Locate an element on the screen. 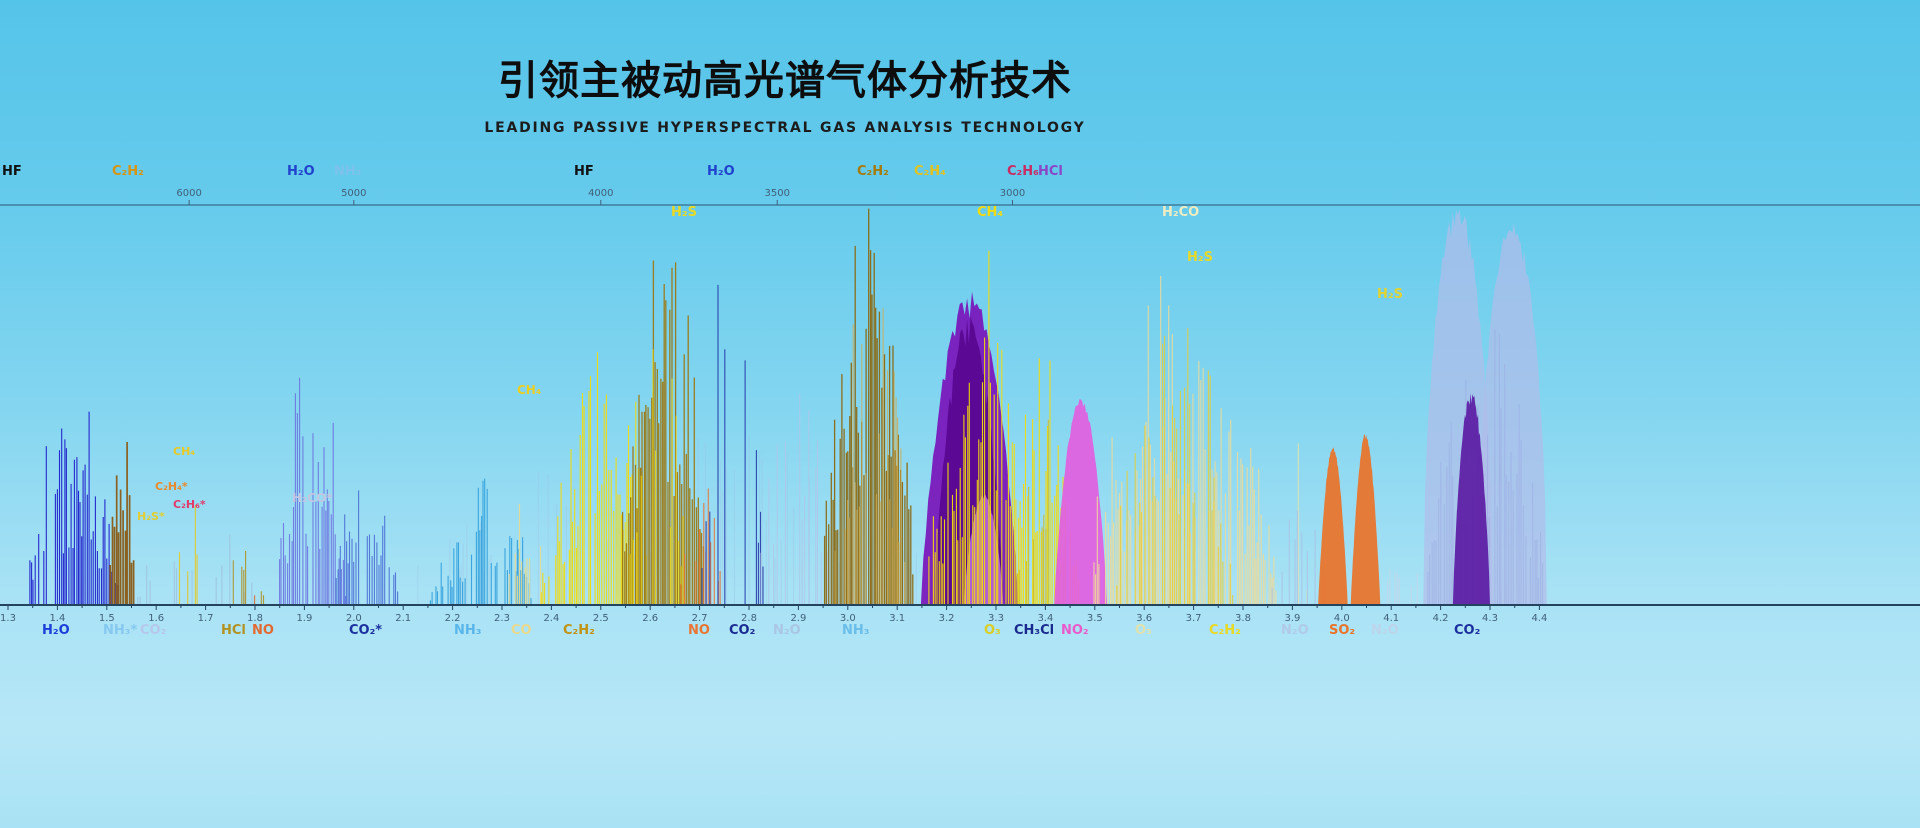 The height and width of the screenshot is (828, 1920). band-CO2-2.0 is located at coordinates (367, 547).